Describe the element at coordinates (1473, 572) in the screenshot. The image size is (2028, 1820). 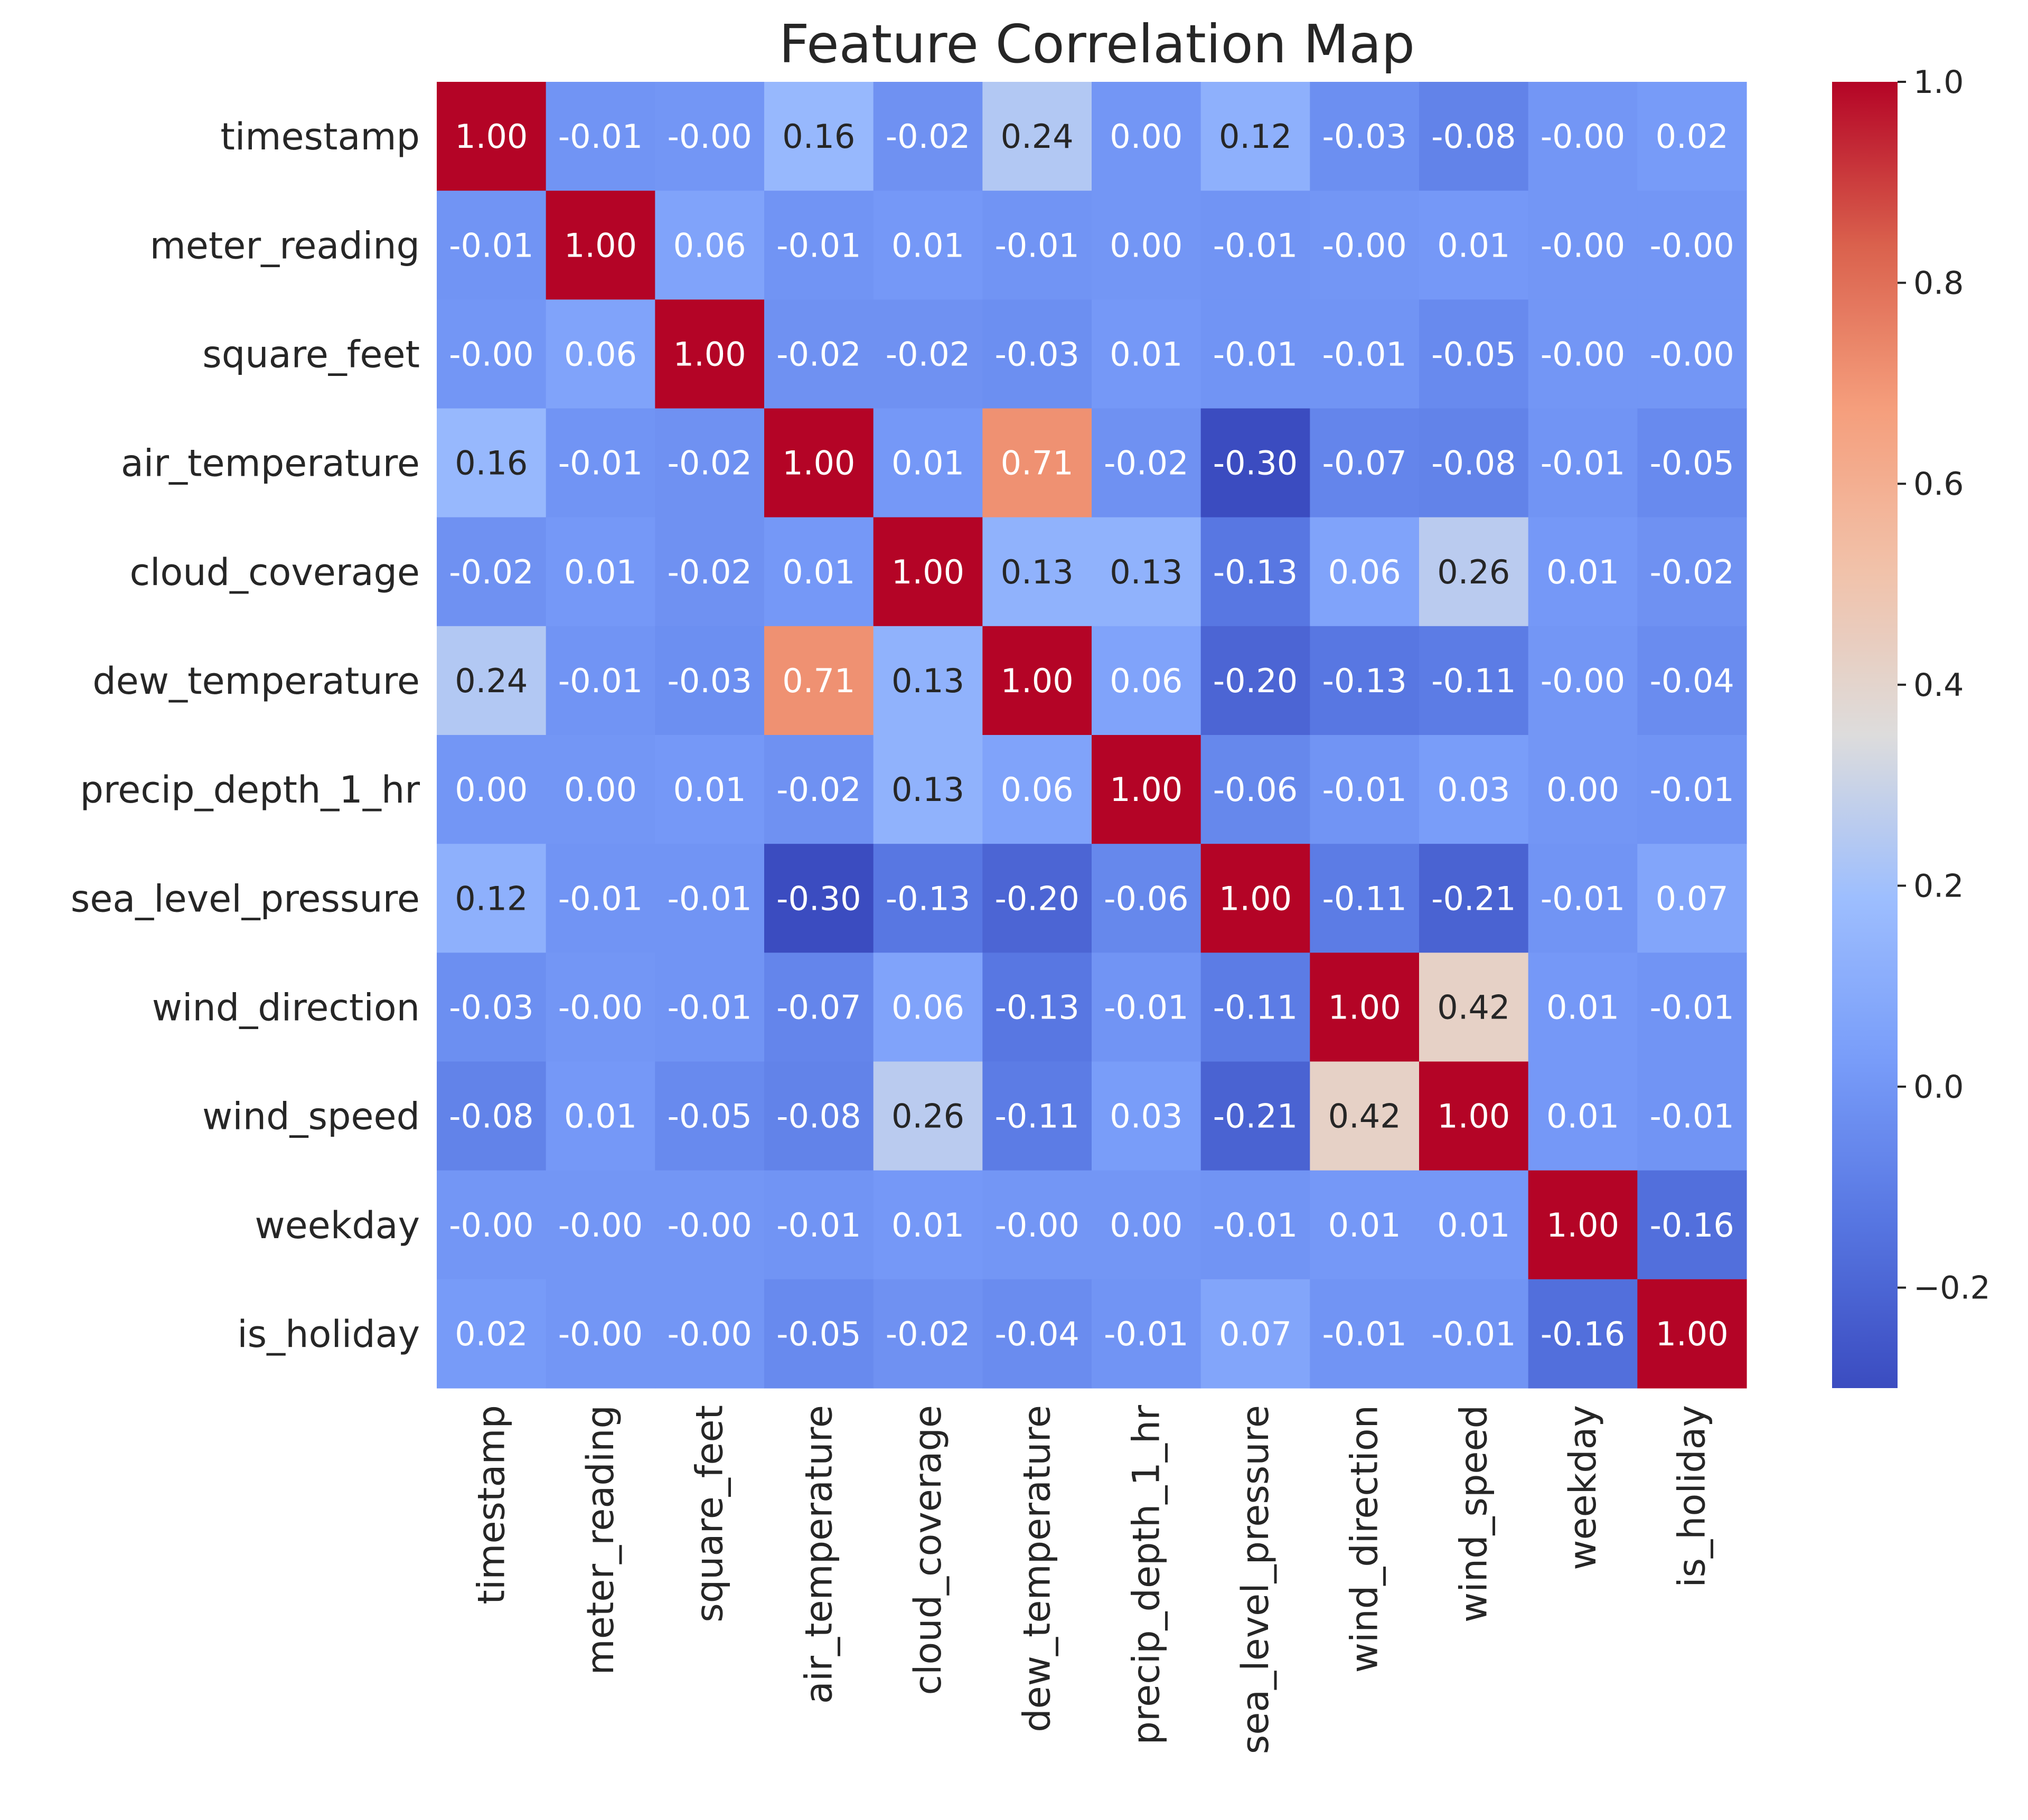
I see `cell-value-label: 0.26` at that location.